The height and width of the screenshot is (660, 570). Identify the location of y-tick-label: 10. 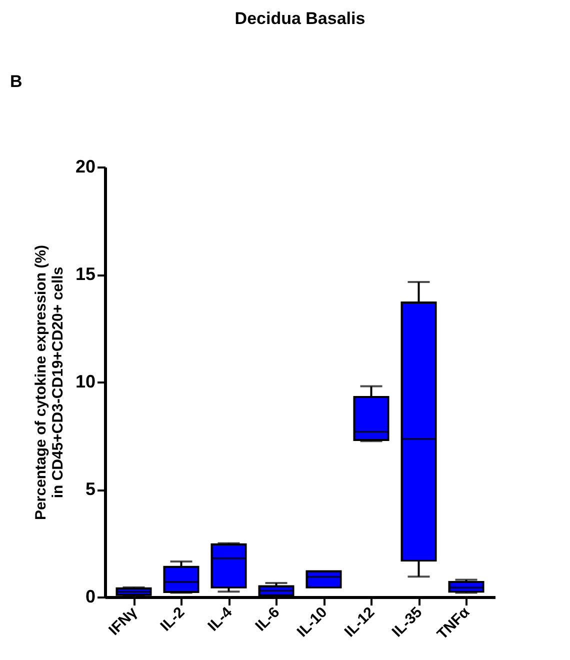
(85, 382).